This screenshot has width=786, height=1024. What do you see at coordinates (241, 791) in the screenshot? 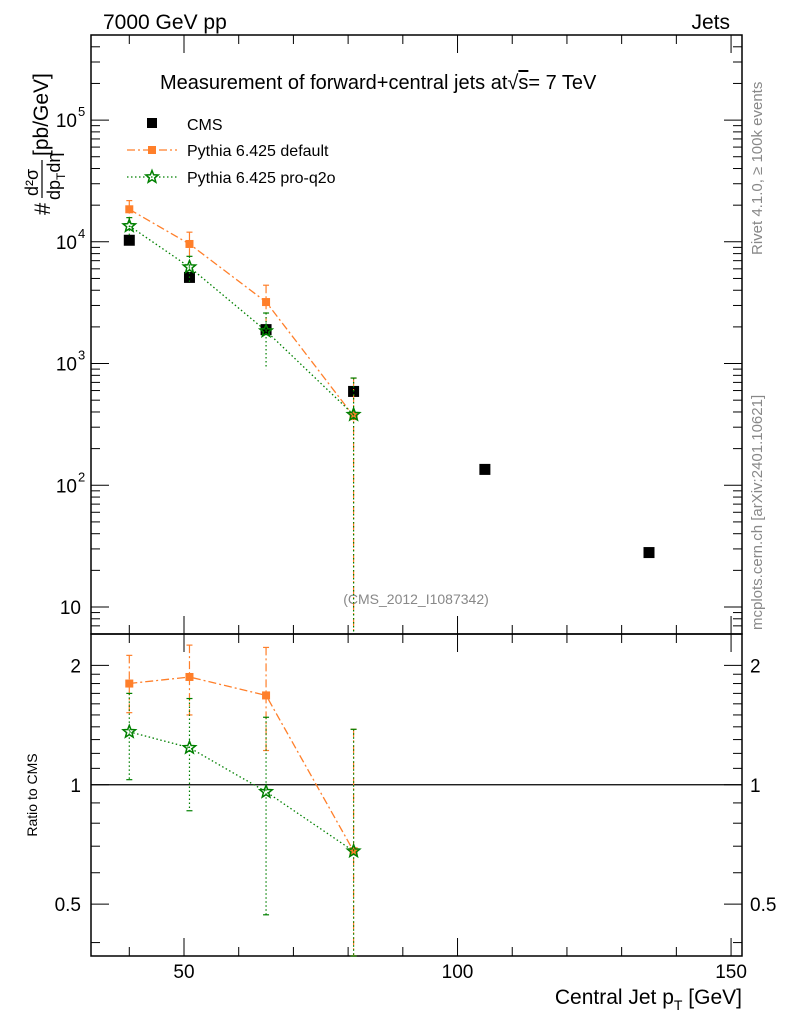
I see `pythia-proq2o-ratio-line` at bounding box center [241, 791].